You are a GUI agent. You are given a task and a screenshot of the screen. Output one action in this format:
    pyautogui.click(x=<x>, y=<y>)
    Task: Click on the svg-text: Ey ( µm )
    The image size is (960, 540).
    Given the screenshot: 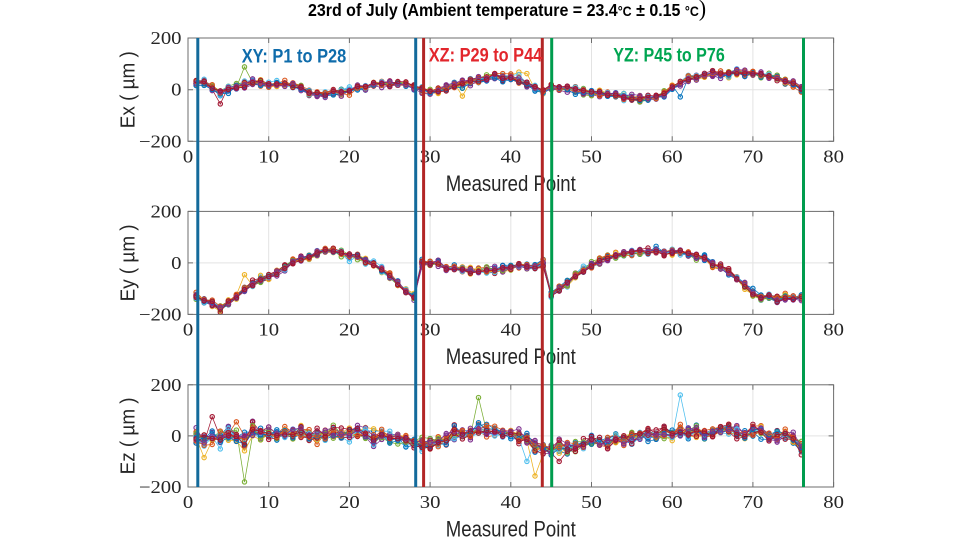 What is the action you would take?
    pyautogui.click(x=129, y=262)
    